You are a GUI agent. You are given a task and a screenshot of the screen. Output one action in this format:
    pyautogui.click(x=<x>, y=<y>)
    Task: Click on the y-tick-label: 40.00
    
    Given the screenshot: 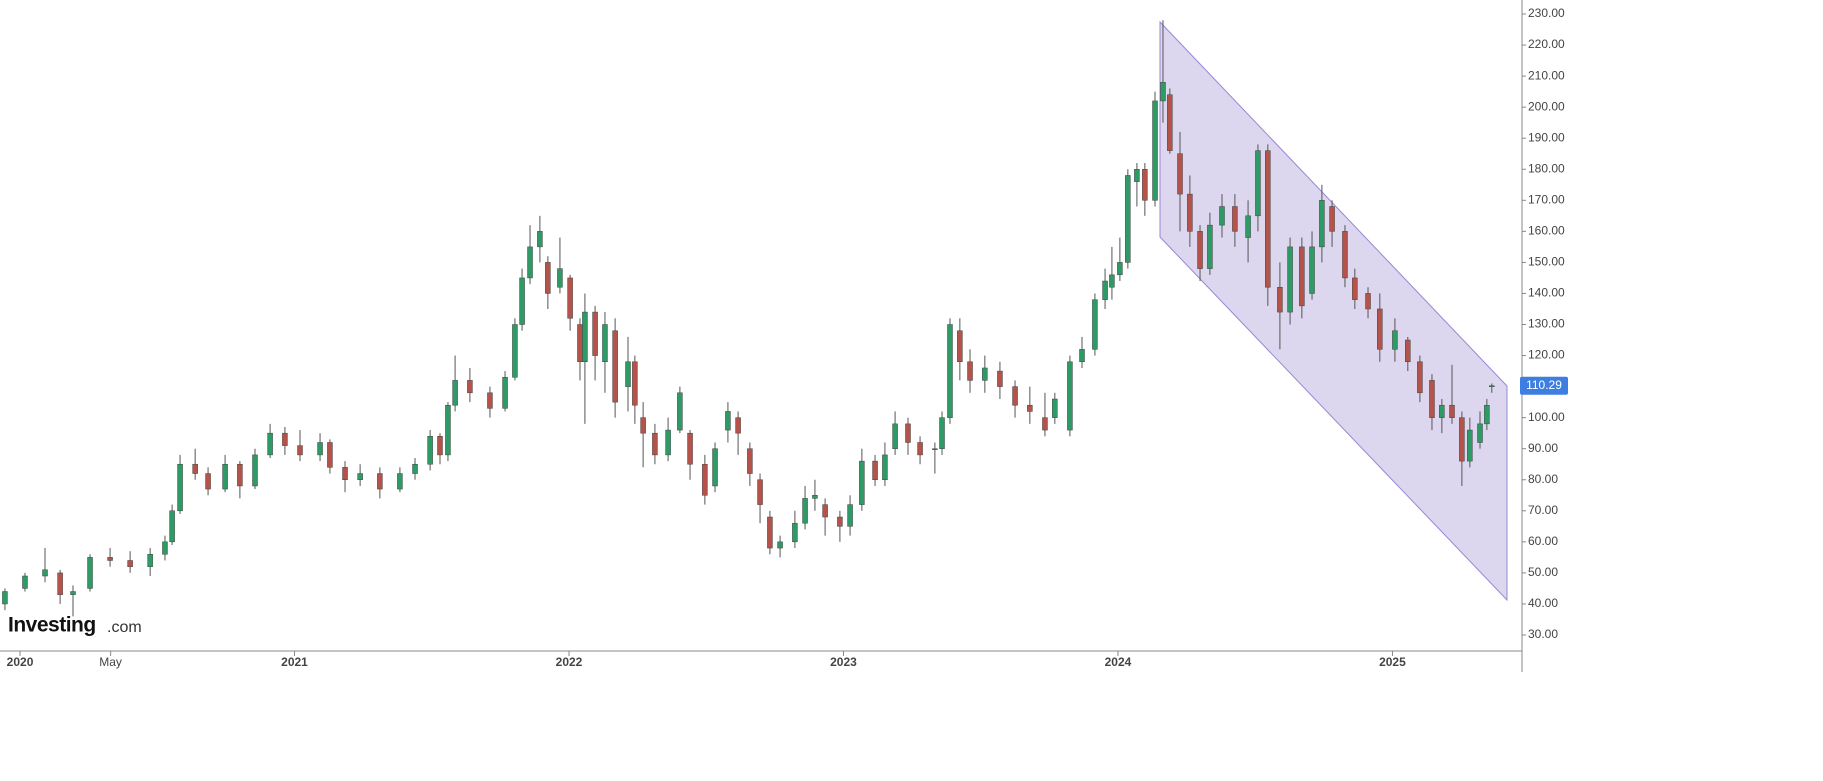 What is the action you would take?
    pyautogui.click(x=1543, y=603)
    